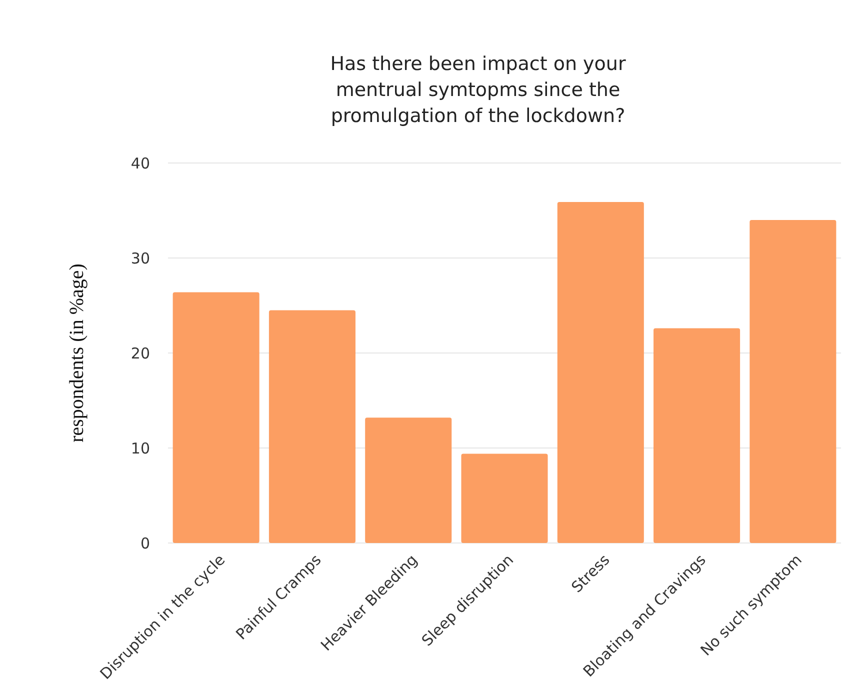 The height and width of the screenshot is (688, 861). What do you see at coordinates (140, 448) in the screenshot?
I see `y-tick-label: 10` at bounding box center [140, 448].